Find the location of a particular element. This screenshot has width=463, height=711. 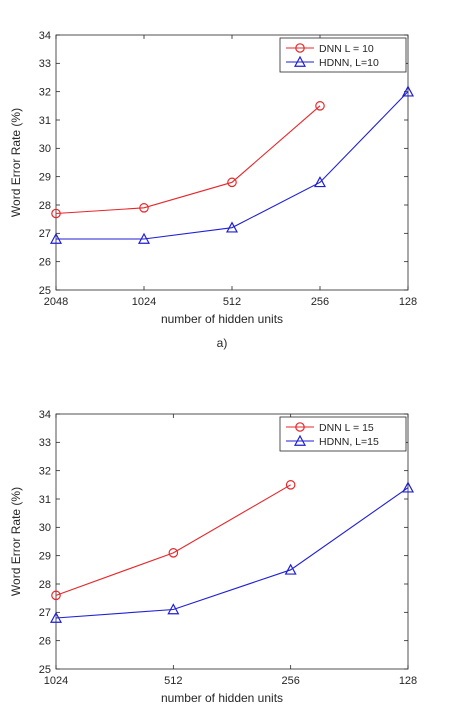

legend: DNN L = 10 HDNN, L=10 is located at coordinates (343, 55).